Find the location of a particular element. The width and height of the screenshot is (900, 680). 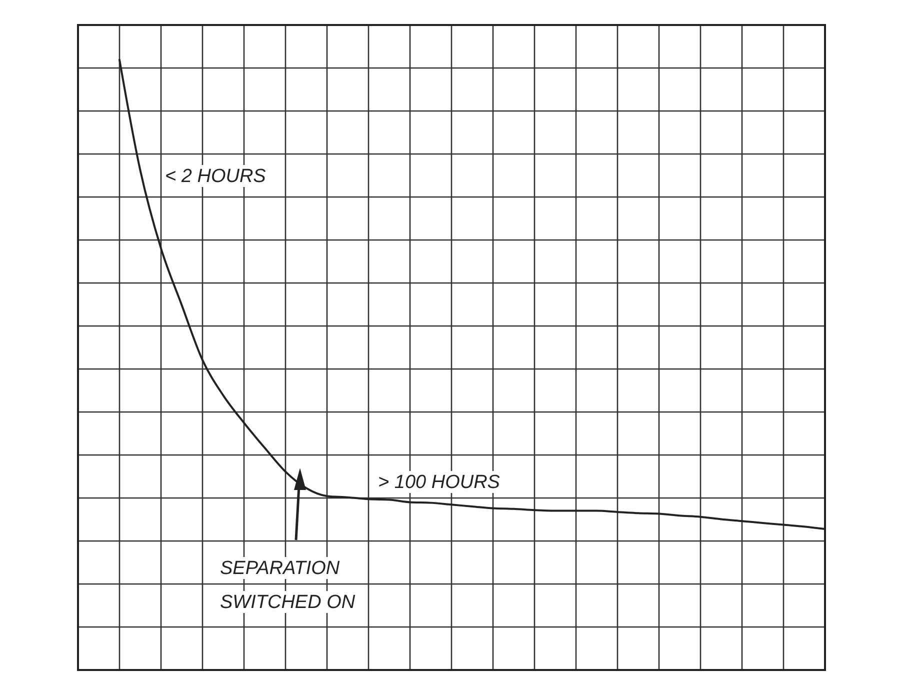

annotation: < 2 HOURS is located at coordinates (215, 176).